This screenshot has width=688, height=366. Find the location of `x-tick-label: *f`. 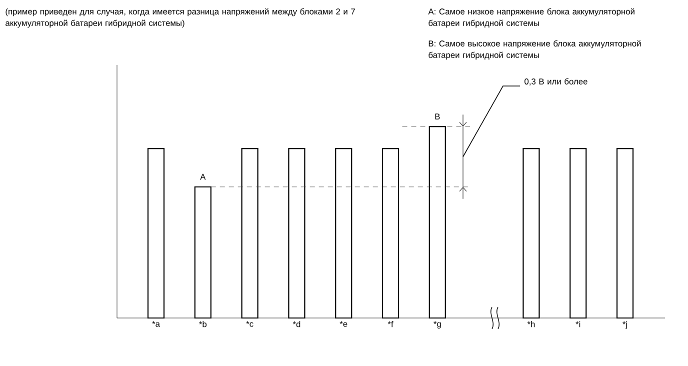

x-tick-label: *f is located at coordinates (391, 324).